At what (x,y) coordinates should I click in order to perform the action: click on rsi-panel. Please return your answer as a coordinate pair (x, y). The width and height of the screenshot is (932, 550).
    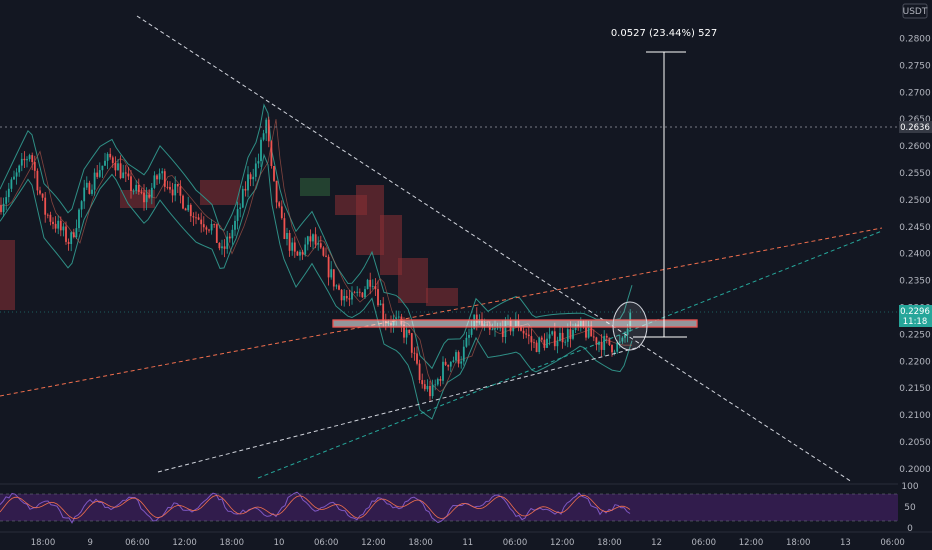
    Looking at the image, I should click on (449, 503).